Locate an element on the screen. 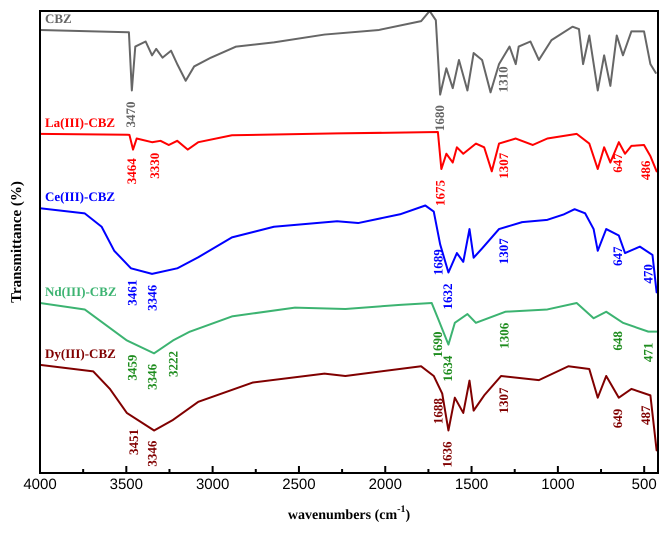 This screenshot has width=669, height=537. series-label: CBZ is located at coordinates (58, 18).